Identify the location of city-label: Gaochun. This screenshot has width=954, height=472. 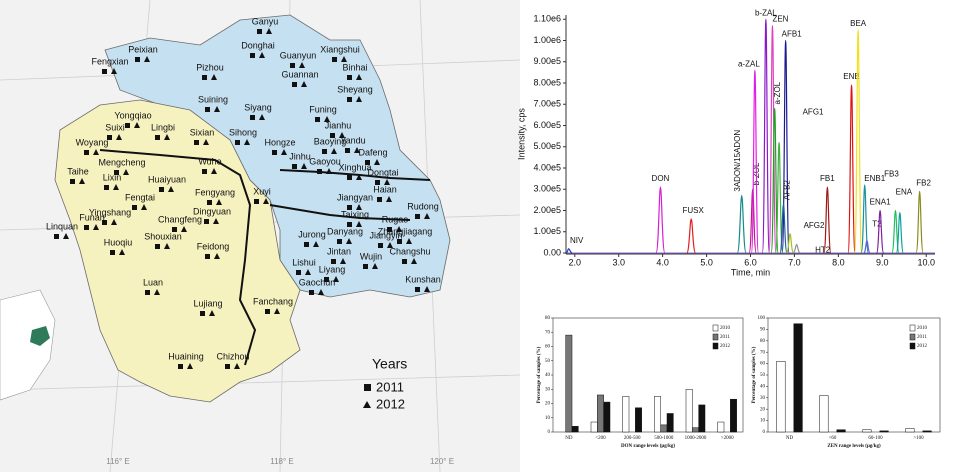
(317, 282).